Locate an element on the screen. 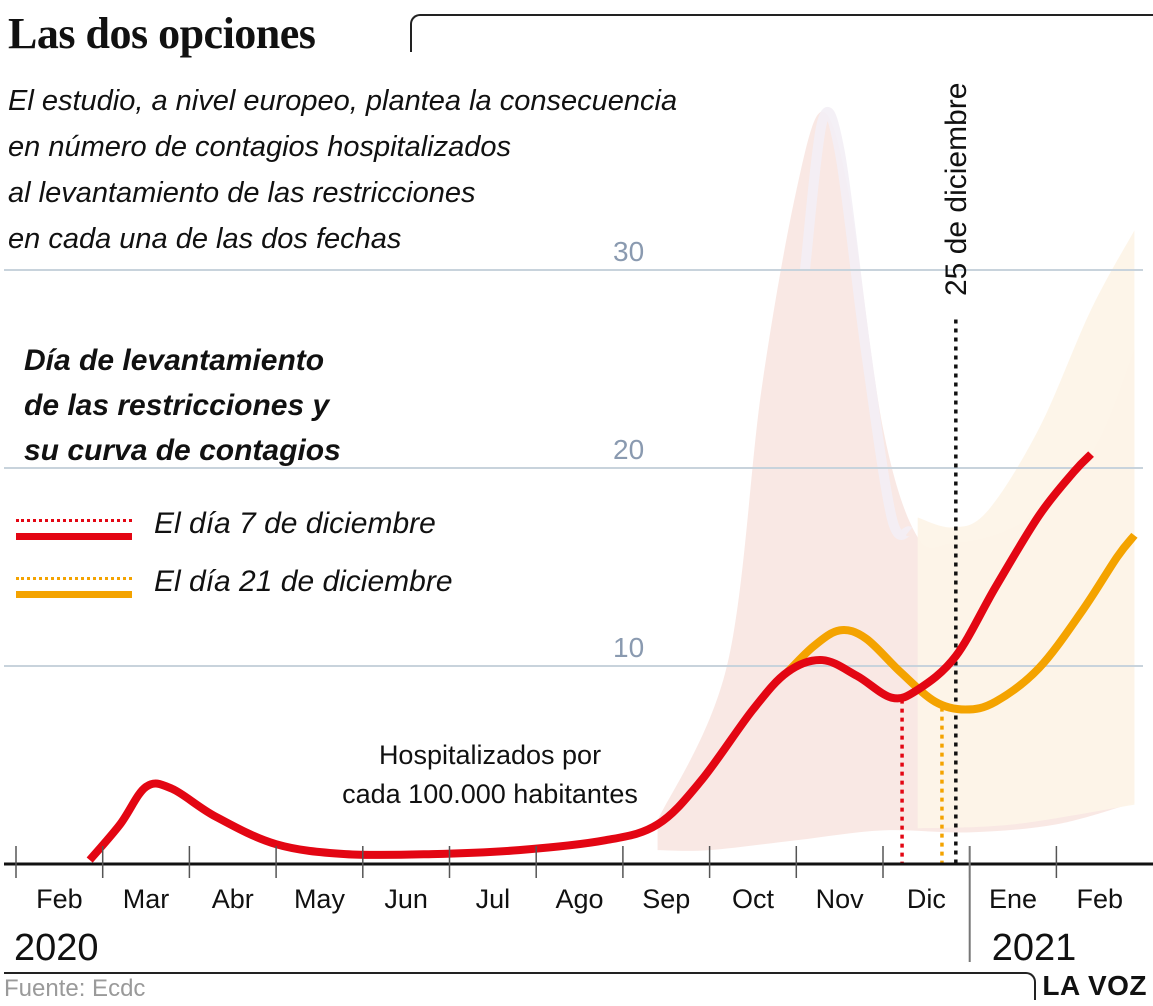  x-tick-label: Mar is located at coordinates (146, 899).